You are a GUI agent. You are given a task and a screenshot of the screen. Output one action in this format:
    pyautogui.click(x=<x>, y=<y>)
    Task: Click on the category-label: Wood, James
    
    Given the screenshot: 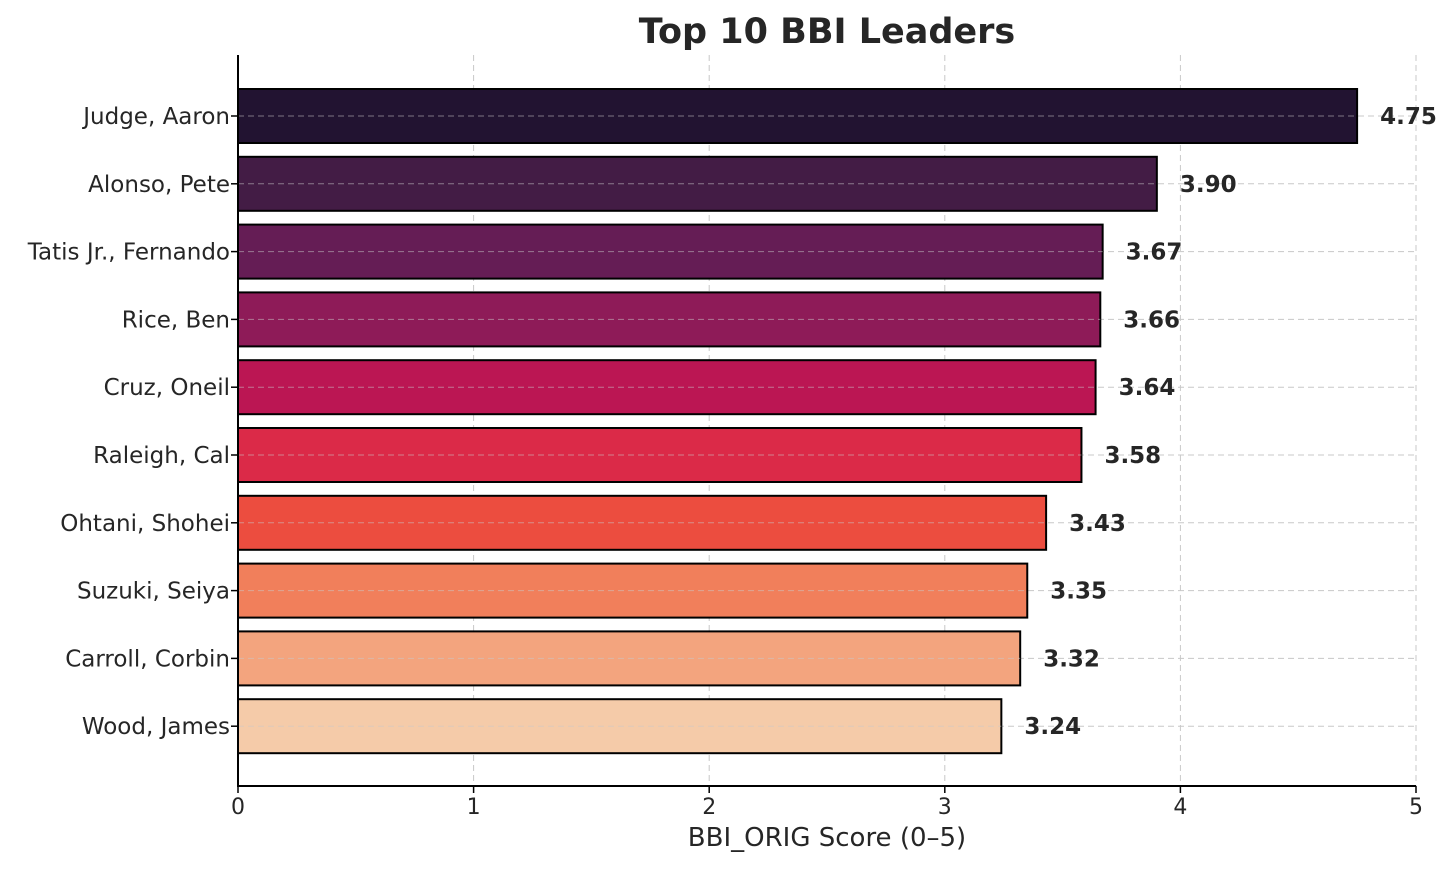 What is the action you would take?
    pyautogui.click(x=156, y=727)
    